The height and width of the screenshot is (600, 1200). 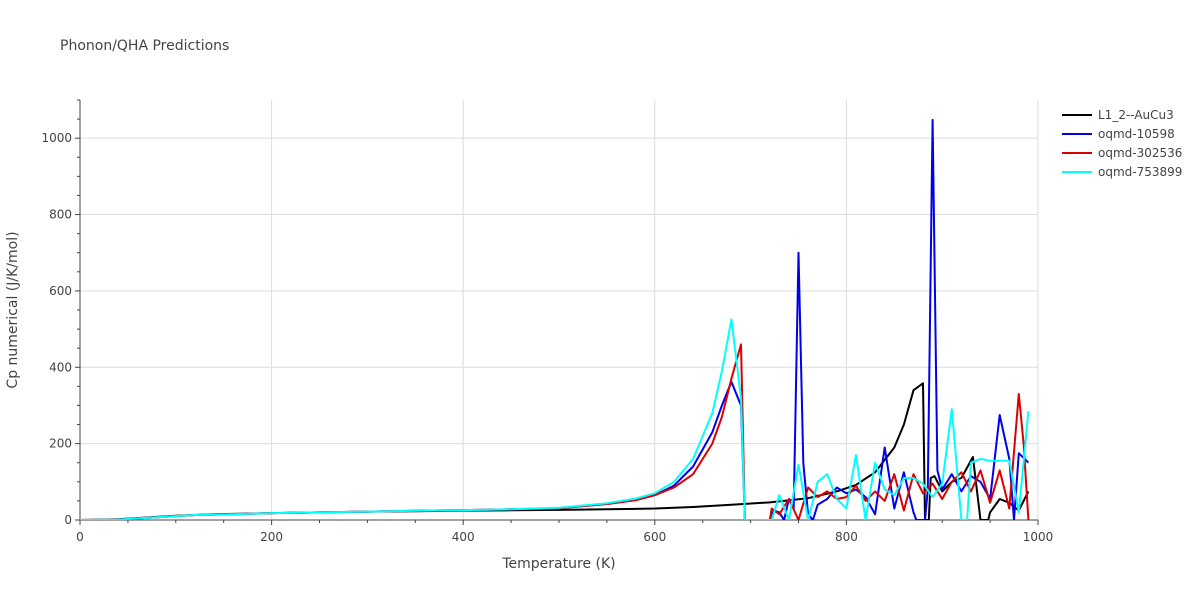 I want to click on y-tick-label: 800, so click(x=60, y=215).